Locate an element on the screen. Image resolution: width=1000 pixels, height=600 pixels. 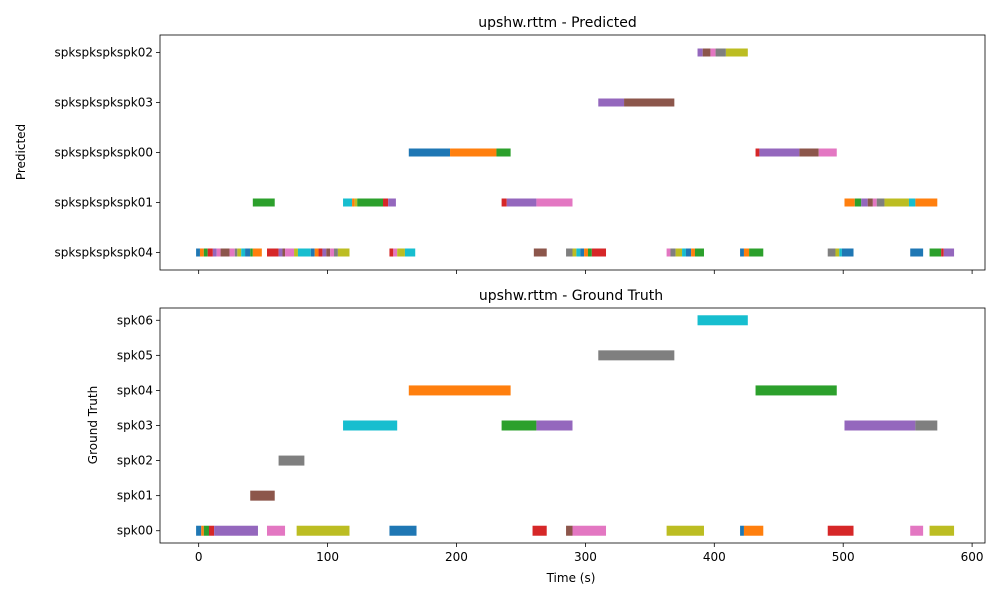
ground-truth-xtick-label: 0 is located at coordinates (199, 557).